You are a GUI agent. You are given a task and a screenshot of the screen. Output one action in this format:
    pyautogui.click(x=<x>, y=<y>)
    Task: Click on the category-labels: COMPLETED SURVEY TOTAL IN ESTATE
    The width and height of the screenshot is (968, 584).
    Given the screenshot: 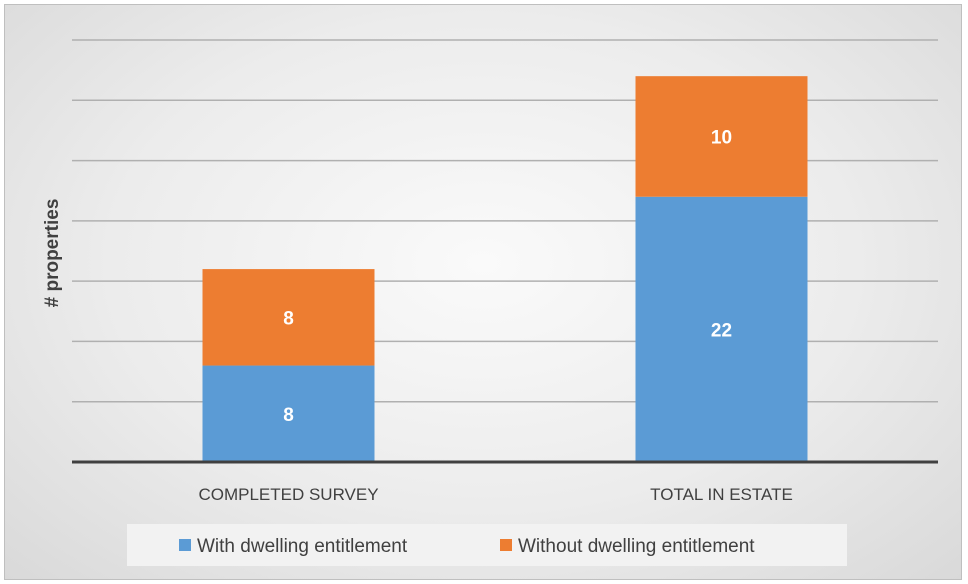 What is the action you would take?
    pyautogui.click(x=495, y=494)
    